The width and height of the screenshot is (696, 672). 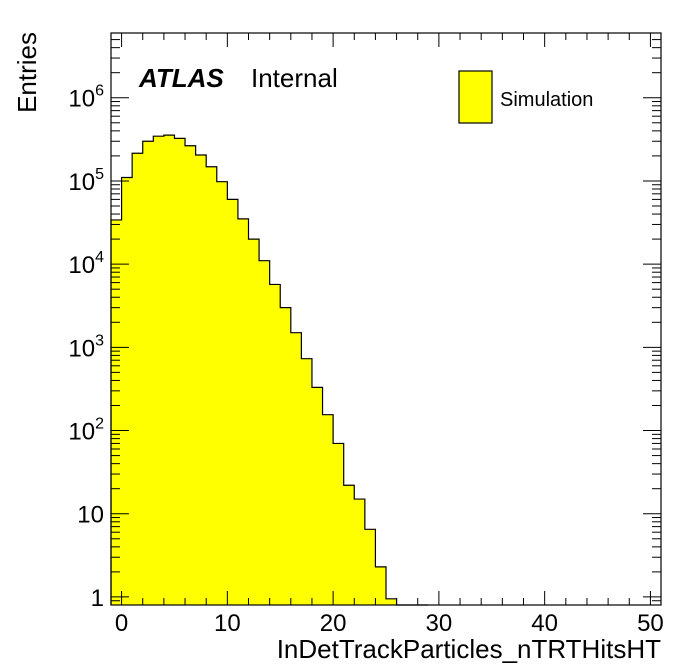 I want to click on legend-entry-simulation: Simulation, so click(x=546, y=100).